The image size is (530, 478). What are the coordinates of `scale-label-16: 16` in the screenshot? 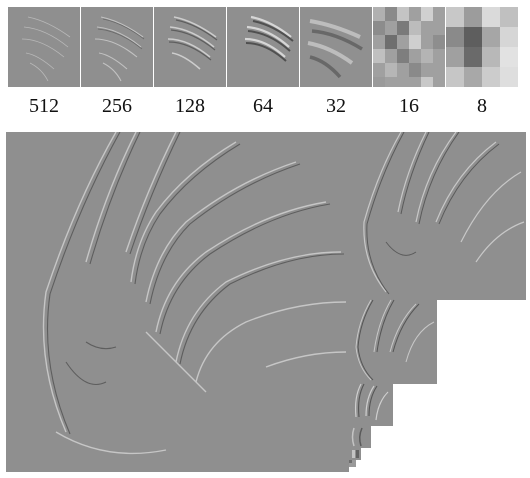 It's located at (409, 106).